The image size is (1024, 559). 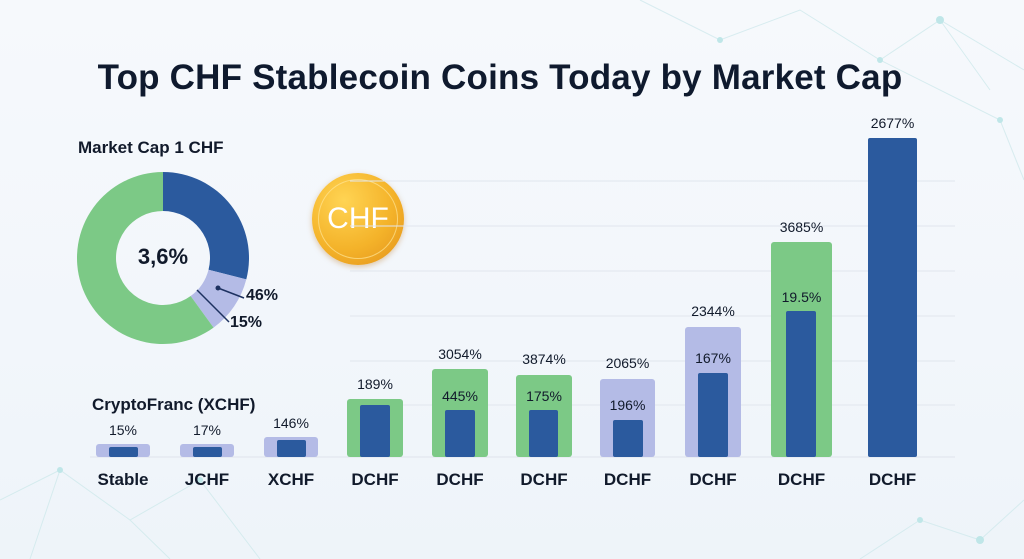 What do you see at coordinates (801, 479) in the screenshot?
I see `category-label-8: DCHF` at bounding box center [801, 479].